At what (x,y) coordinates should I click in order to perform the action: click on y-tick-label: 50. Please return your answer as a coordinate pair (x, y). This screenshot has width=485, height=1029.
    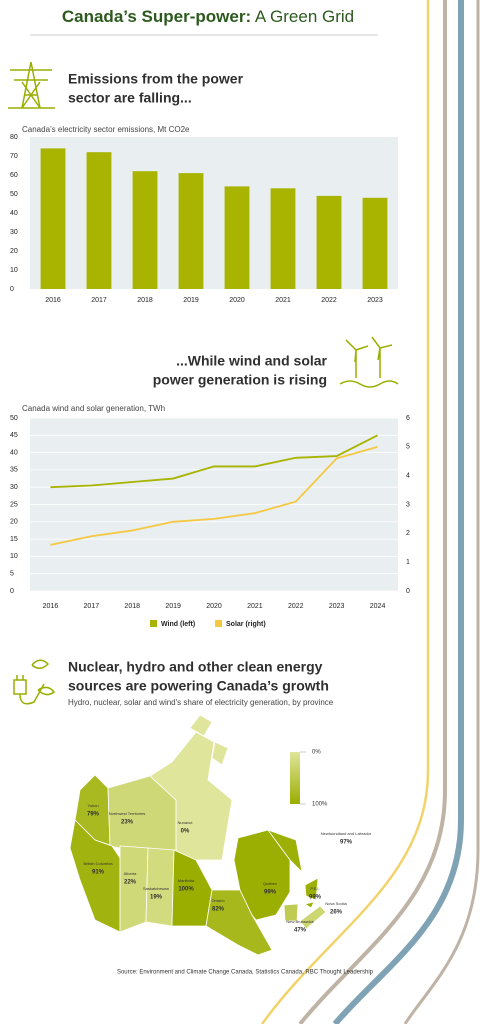
    Looking at the image, I should click on (14, 418).